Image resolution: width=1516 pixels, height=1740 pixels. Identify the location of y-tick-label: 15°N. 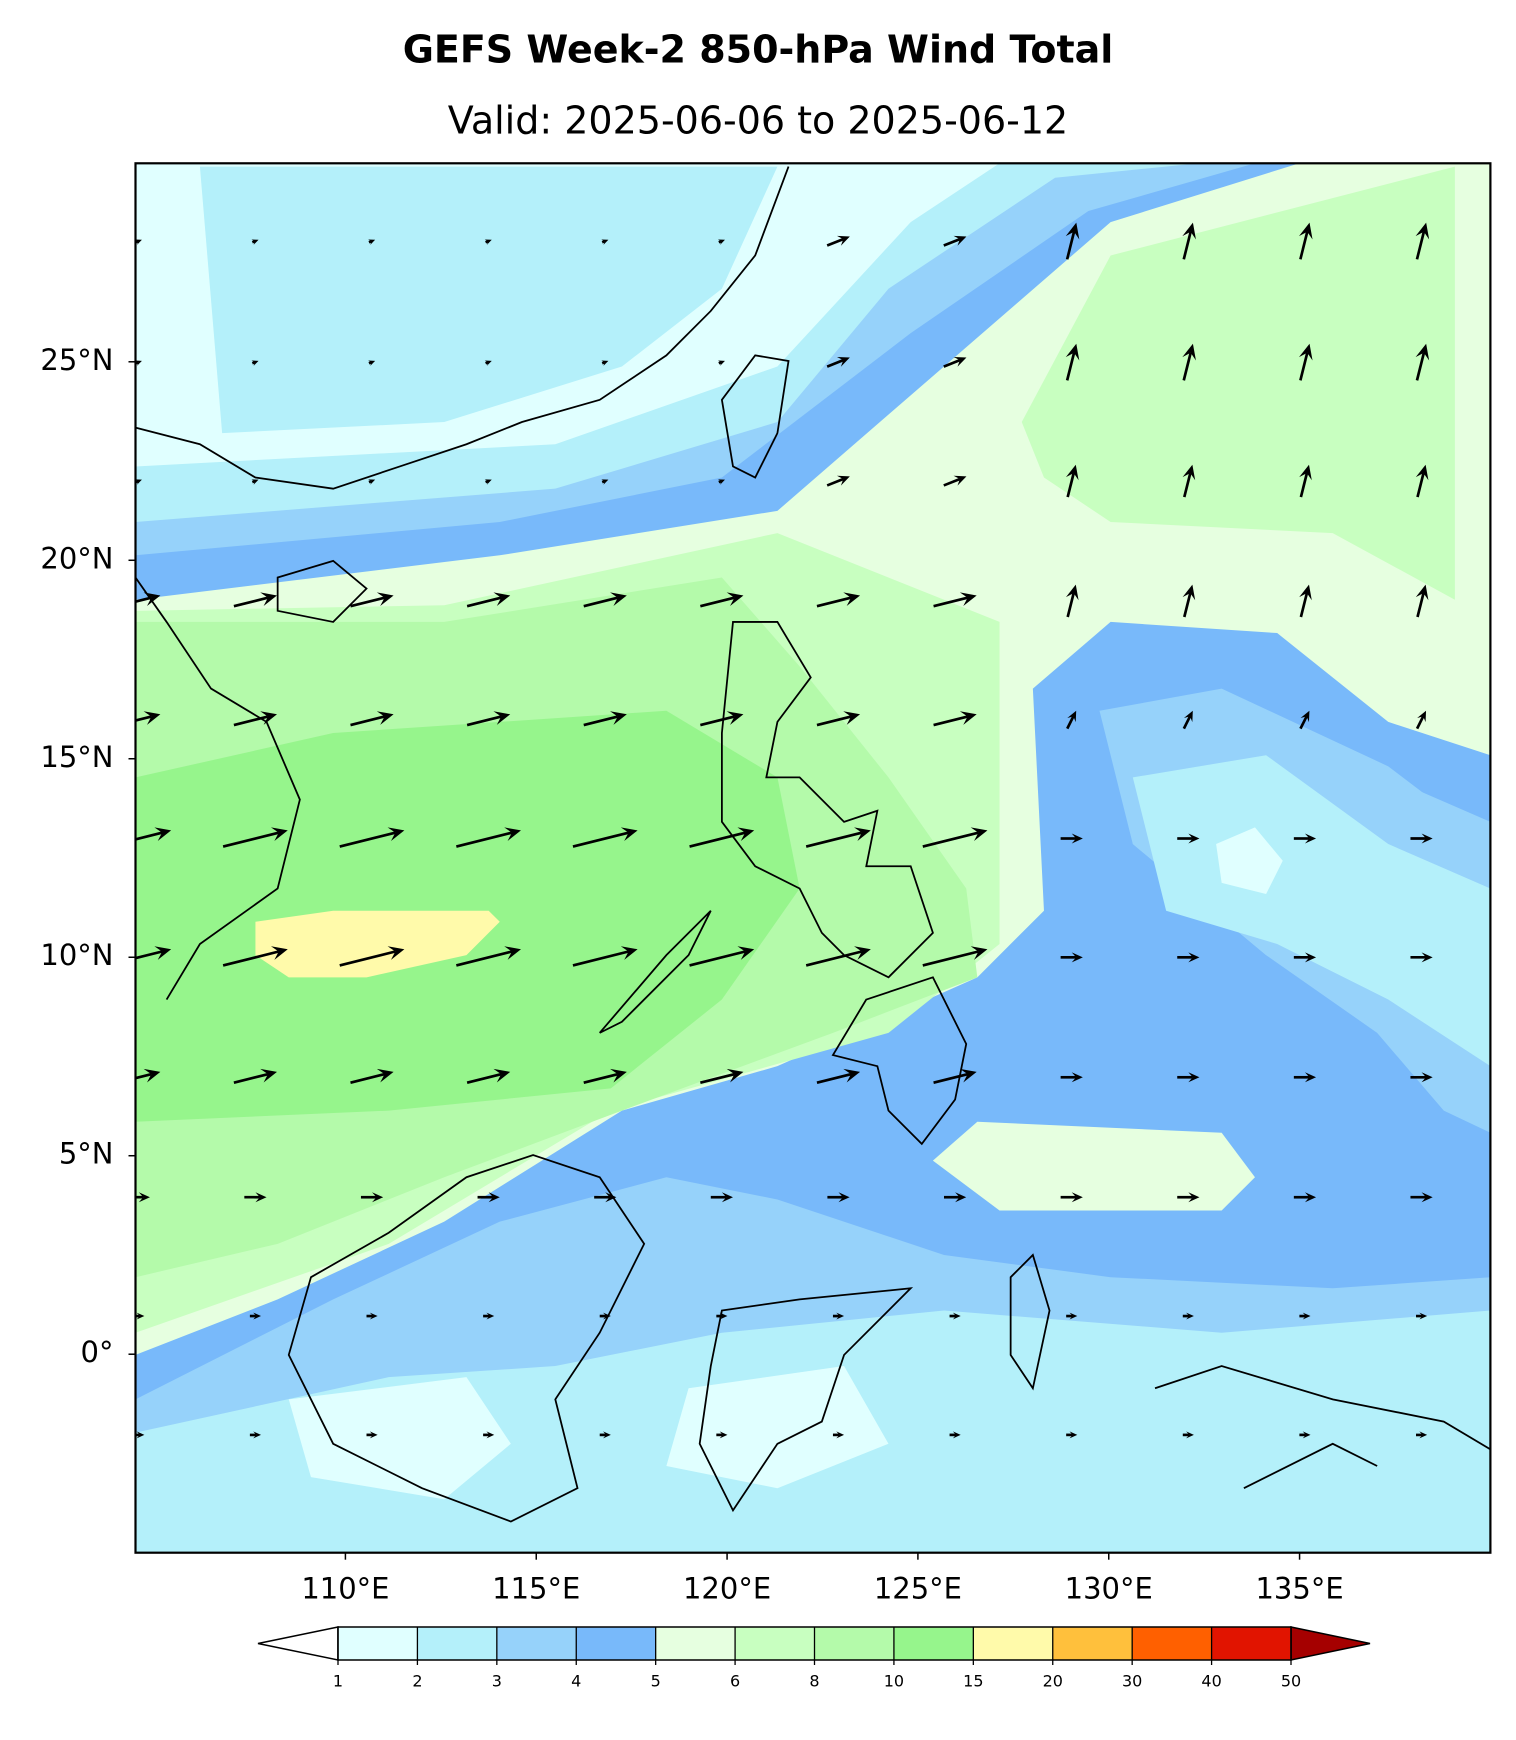
(76, 757).